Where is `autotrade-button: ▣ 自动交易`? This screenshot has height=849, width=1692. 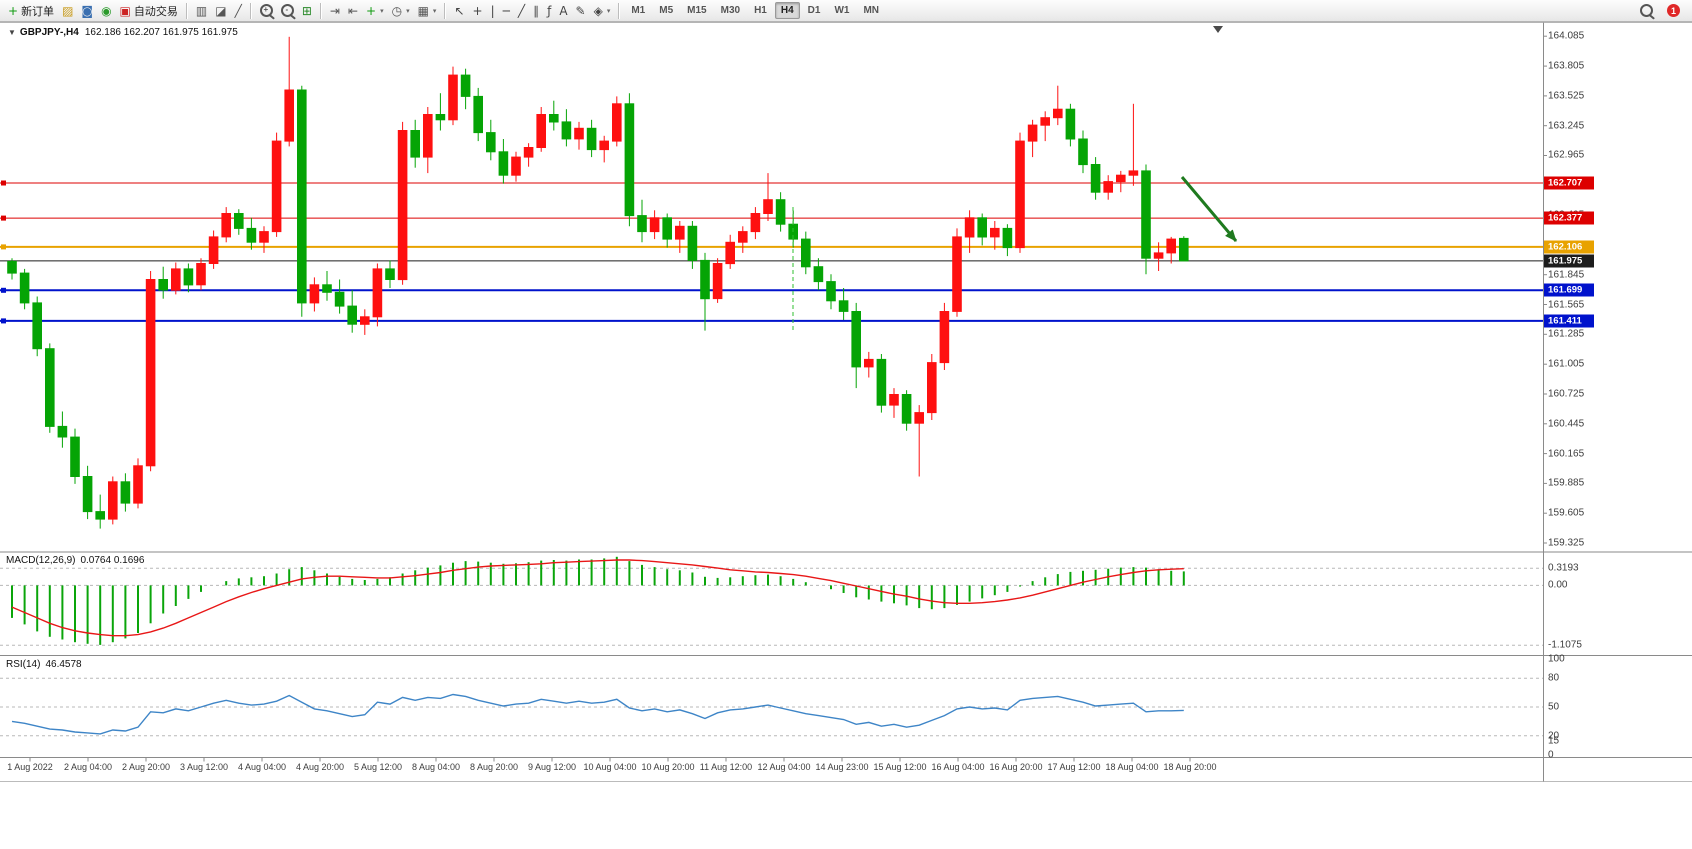
autotrade-button: ▣ 自动交易 is located at coordinates (149, 11).